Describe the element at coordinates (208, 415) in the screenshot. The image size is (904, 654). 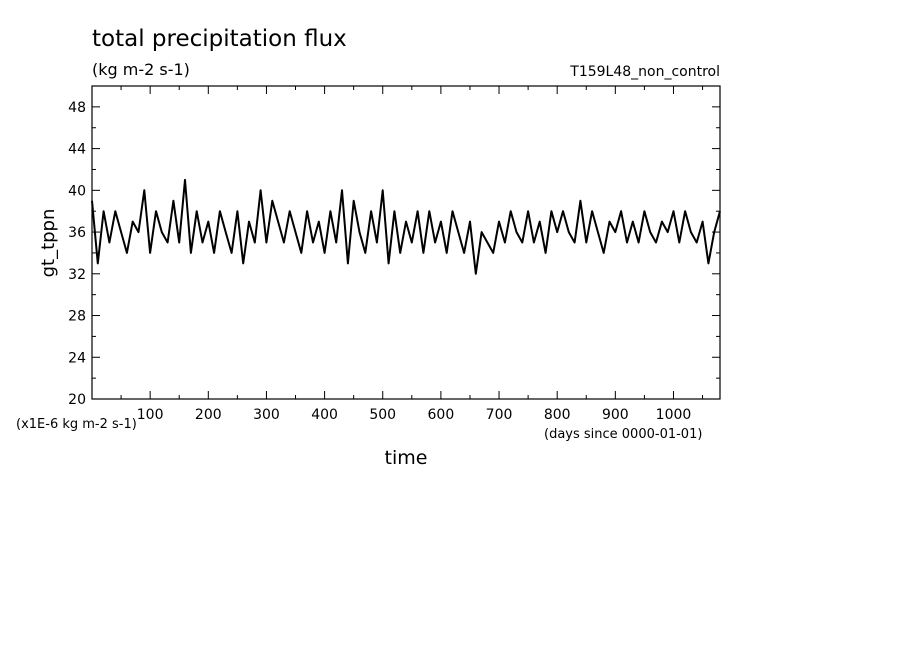
I see `x-tick-label: 200` at that location.